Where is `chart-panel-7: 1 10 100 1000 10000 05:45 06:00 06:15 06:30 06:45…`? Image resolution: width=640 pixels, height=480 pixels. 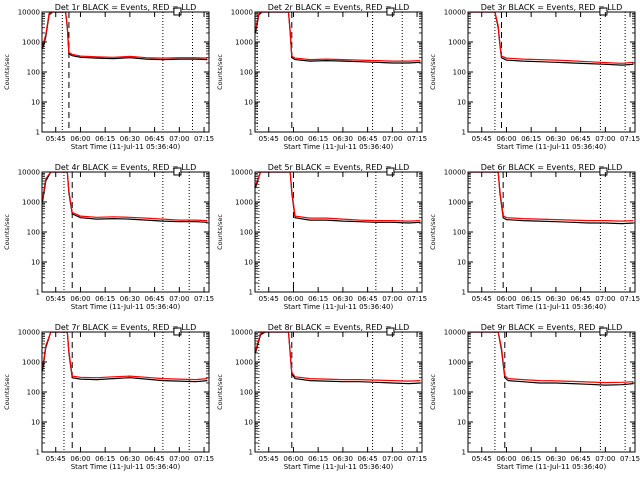 chart-panel-7: 1 10 100 1000 10000 05:45 06:00 06:15 06:30 06:45… is located at coordinates (108, 397).